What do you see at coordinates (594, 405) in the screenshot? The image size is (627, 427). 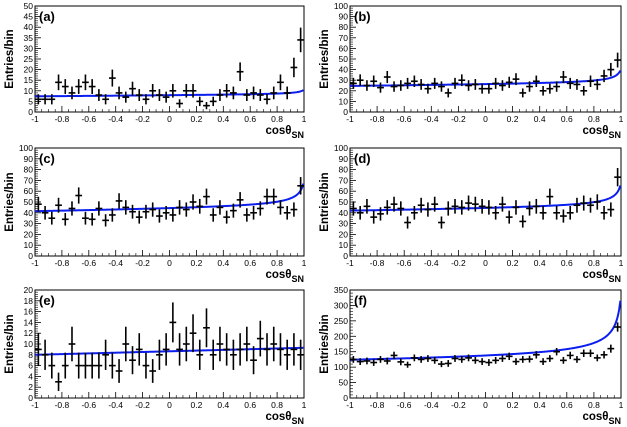 I see `x-tick-label: 0.8` at bounding box center [594, 405].